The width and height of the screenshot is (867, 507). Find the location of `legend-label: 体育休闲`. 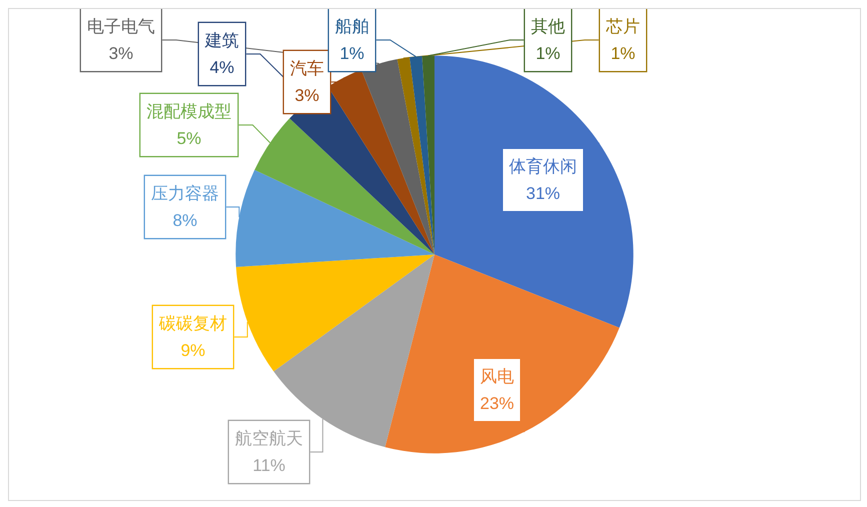

legend-label: 体育休闲 is located at coordinates (543, 166).